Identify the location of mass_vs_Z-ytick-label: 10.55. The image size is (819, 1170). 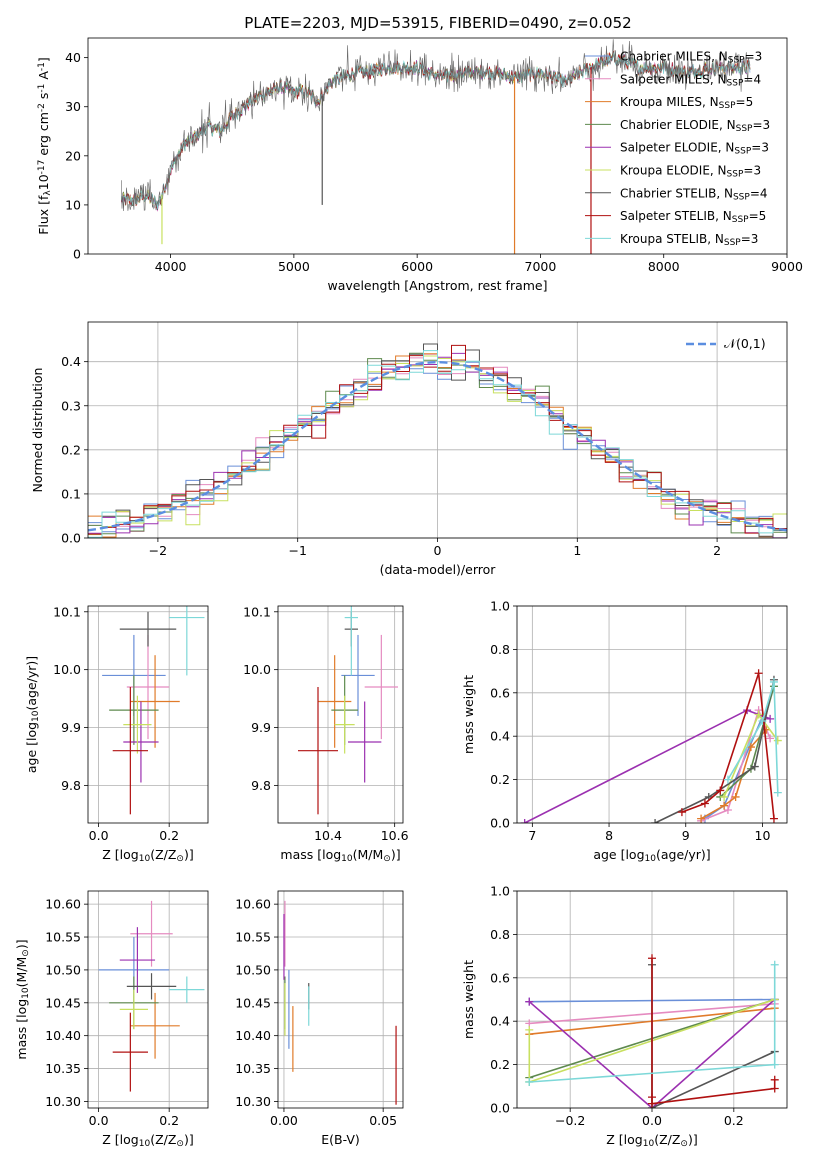
(63, 937).